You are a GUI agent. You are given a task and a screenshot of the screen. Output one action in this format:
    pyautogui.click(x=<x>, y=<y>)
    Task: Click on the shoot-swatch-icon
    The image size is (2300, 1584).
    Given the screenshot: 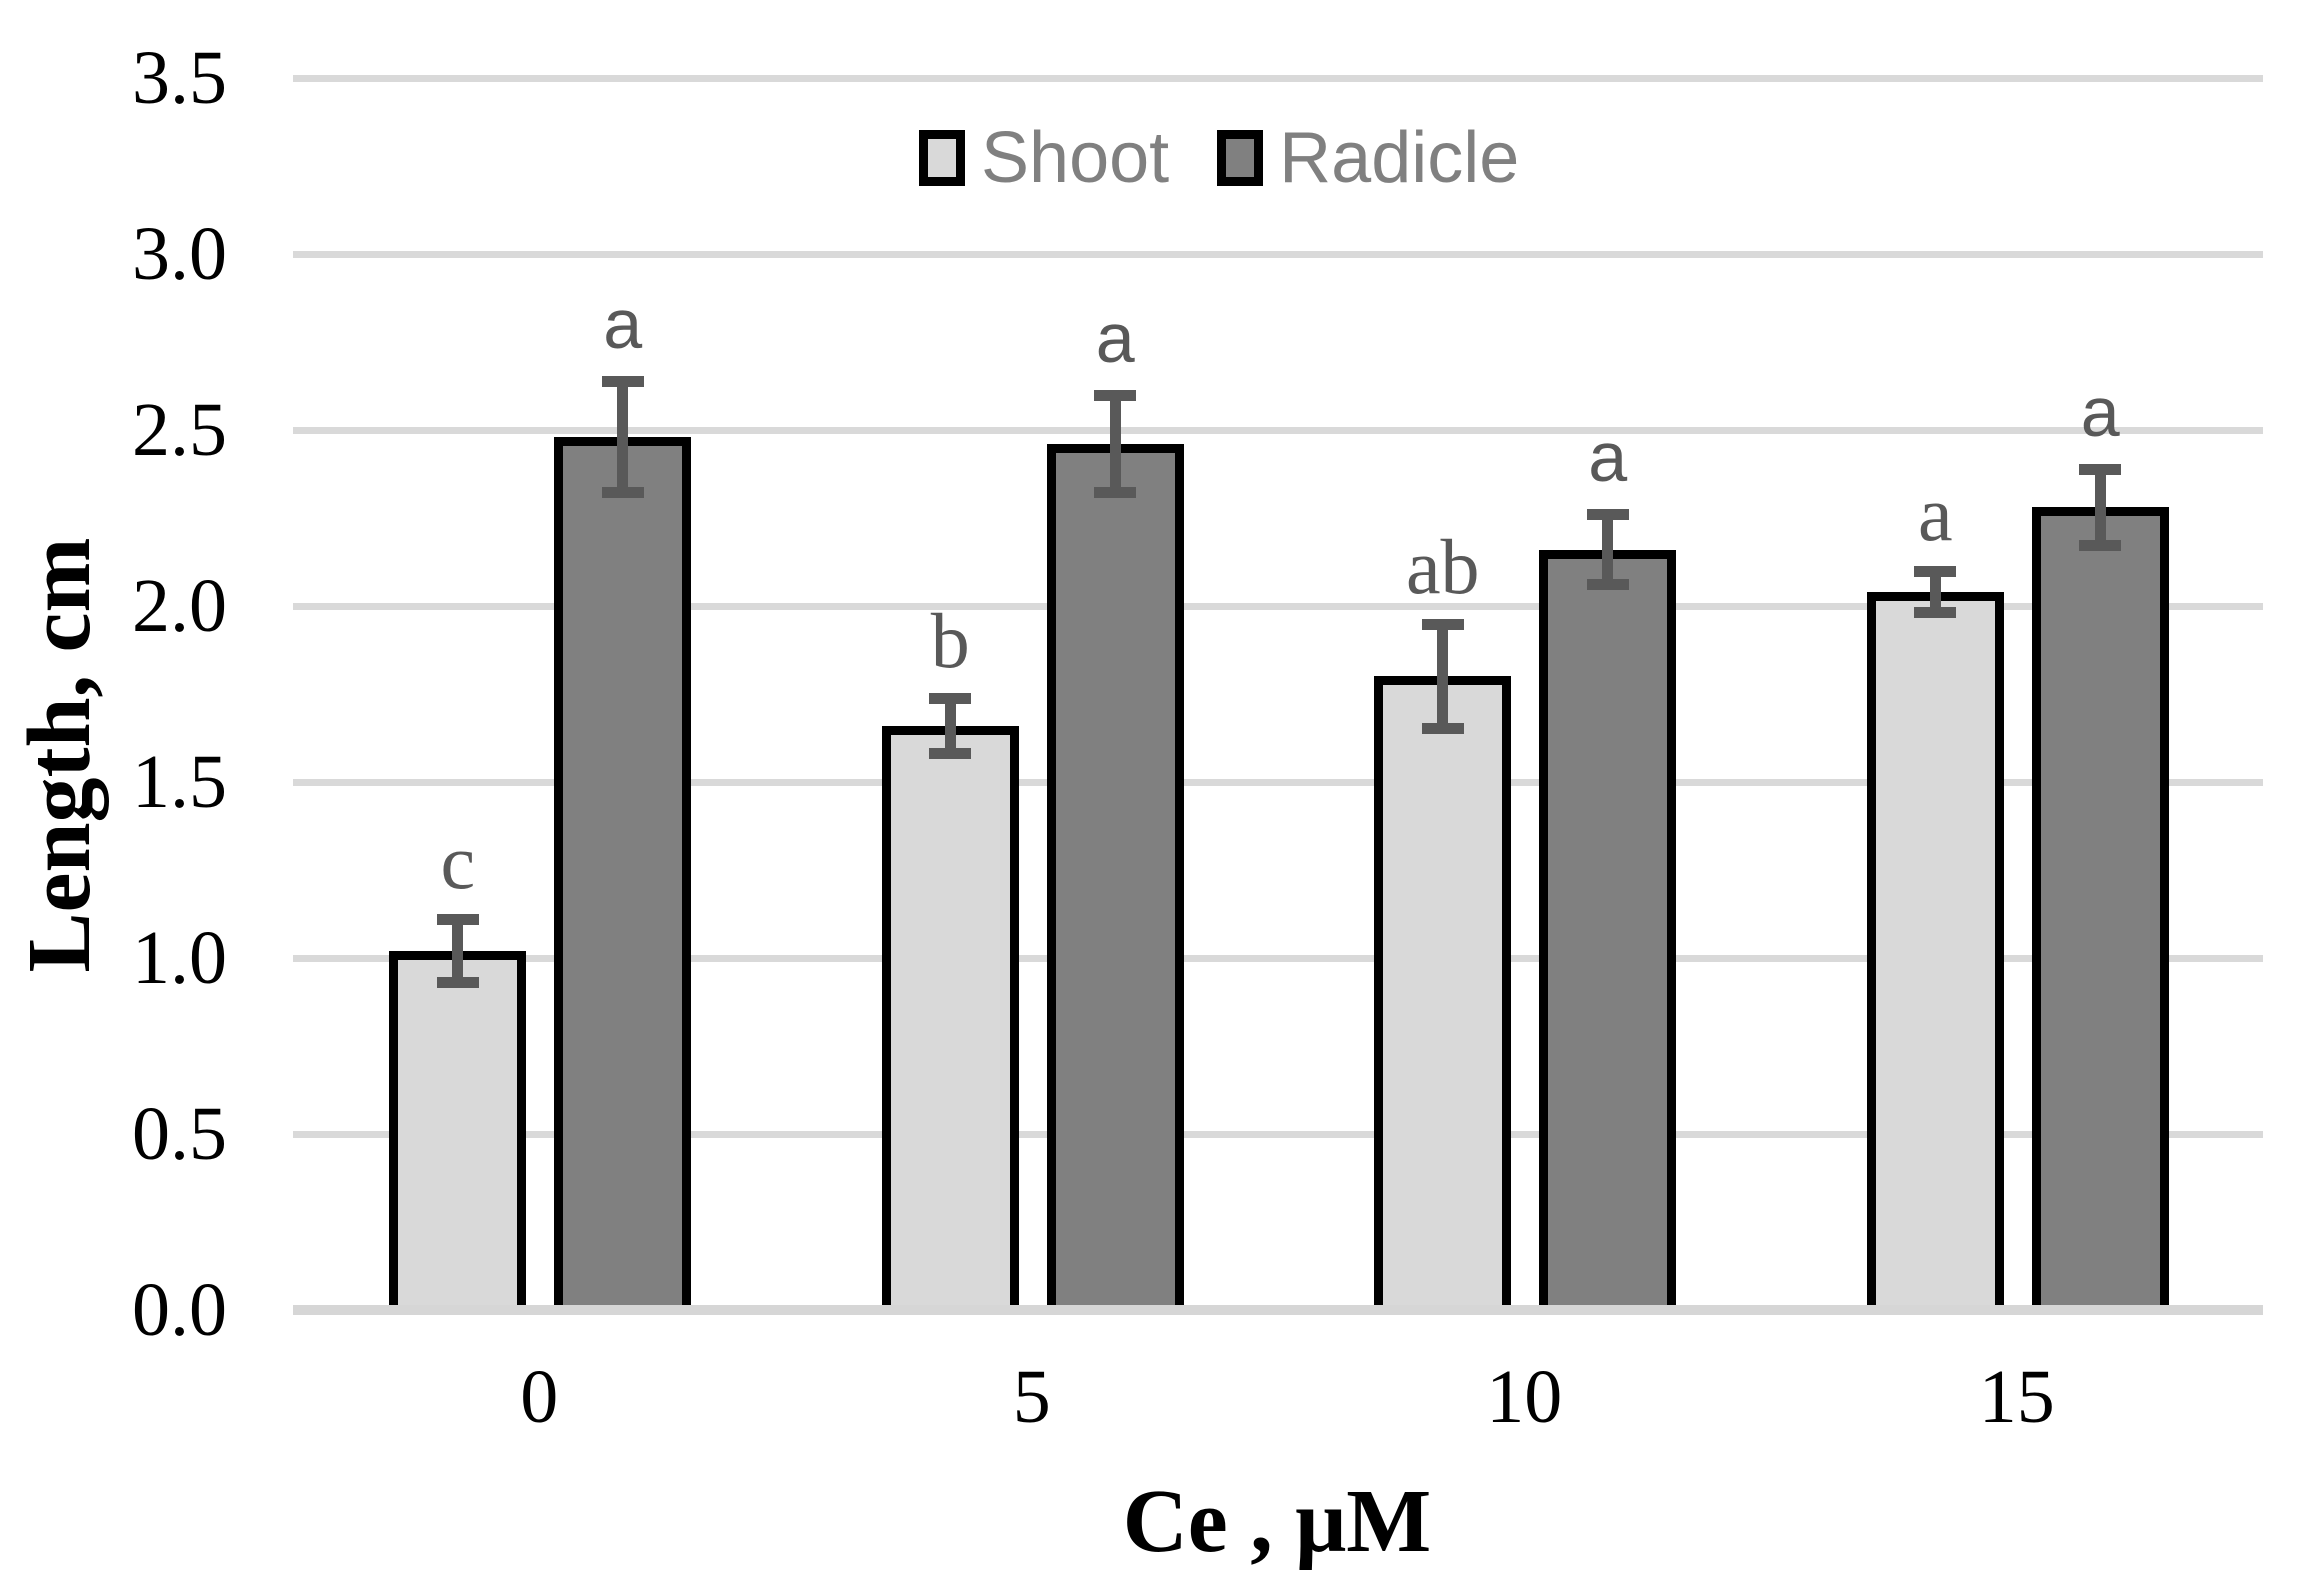 What is the action you would take?
    pyautogui.click(x=942, y=158)
    